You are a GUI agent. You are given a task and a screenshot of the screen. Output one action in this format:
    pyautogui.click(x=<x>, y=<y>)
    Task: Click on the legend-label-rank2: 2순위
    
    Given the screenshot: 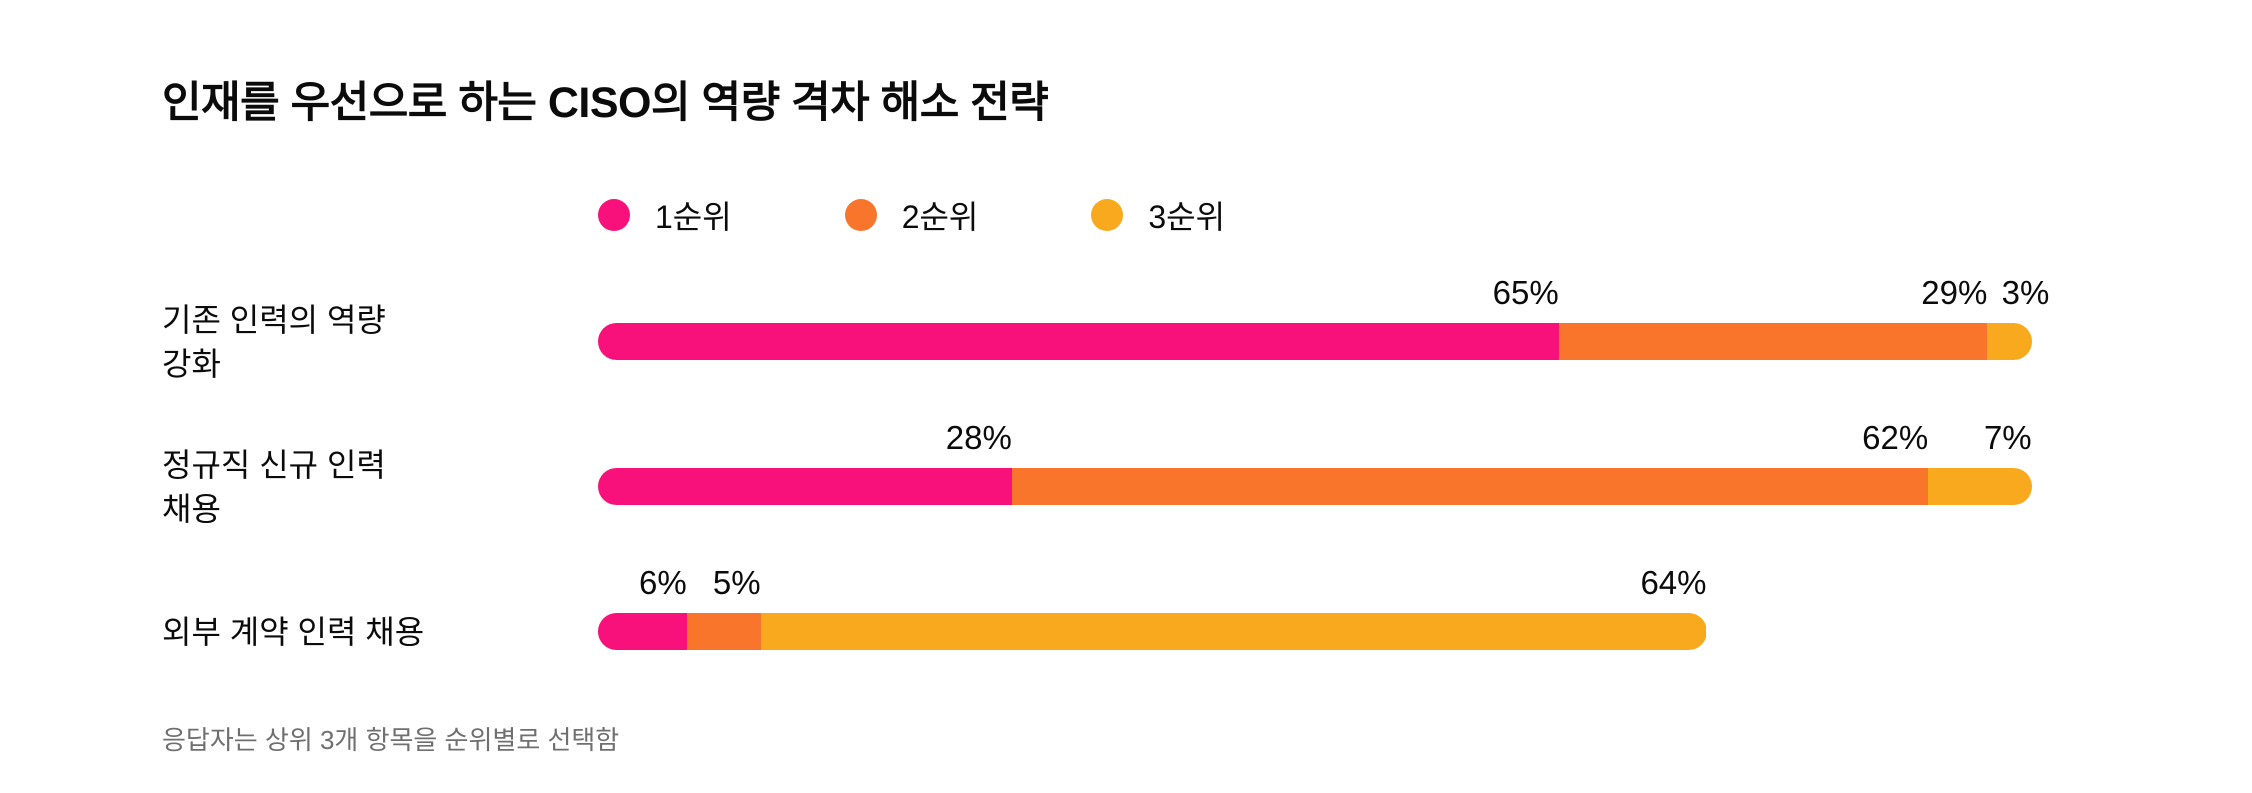 What is the action you would take?
    pyautogui.click(x=940, y=217)
    